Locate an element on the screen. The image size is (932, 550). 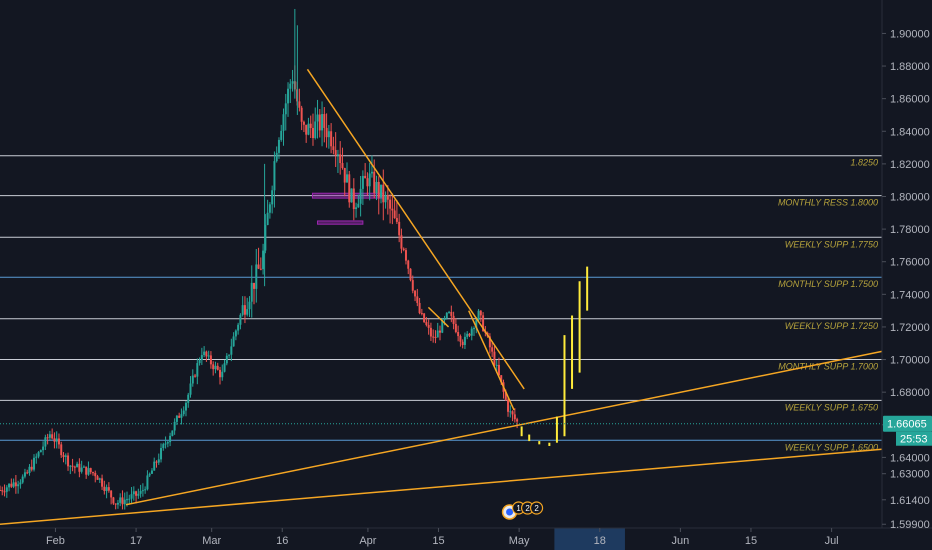
time-tick-label: Feb is located at coordinates (55, 541).